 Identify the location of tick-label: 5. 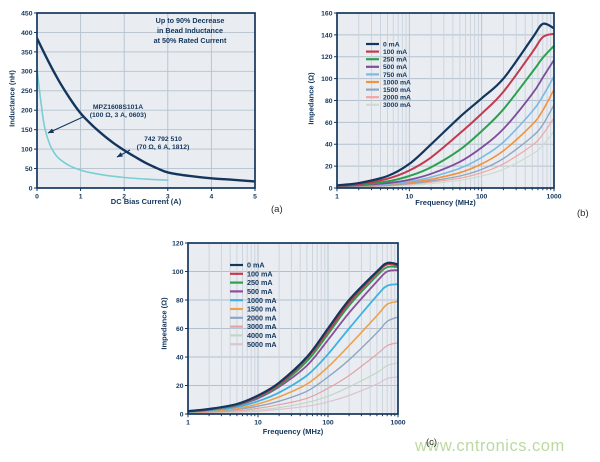
(255, 197).